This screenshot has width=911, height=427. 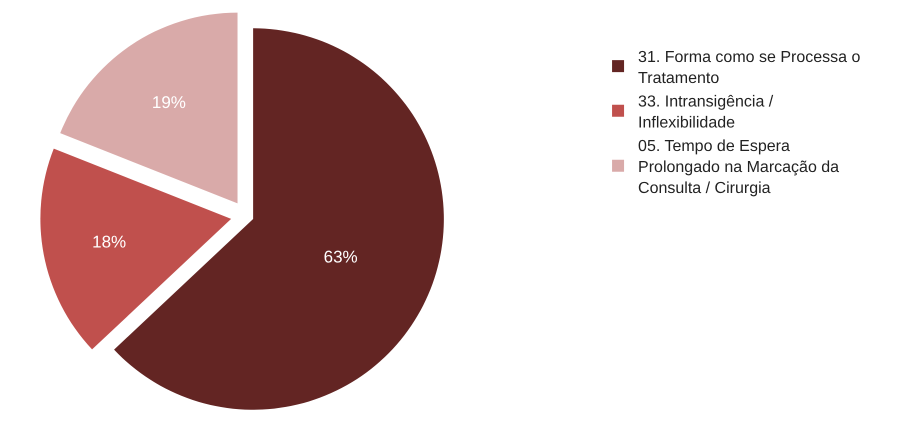 I want to click on legend-label: 31. Forma como se Processa o Tratamento, so click(x=749, y=67).